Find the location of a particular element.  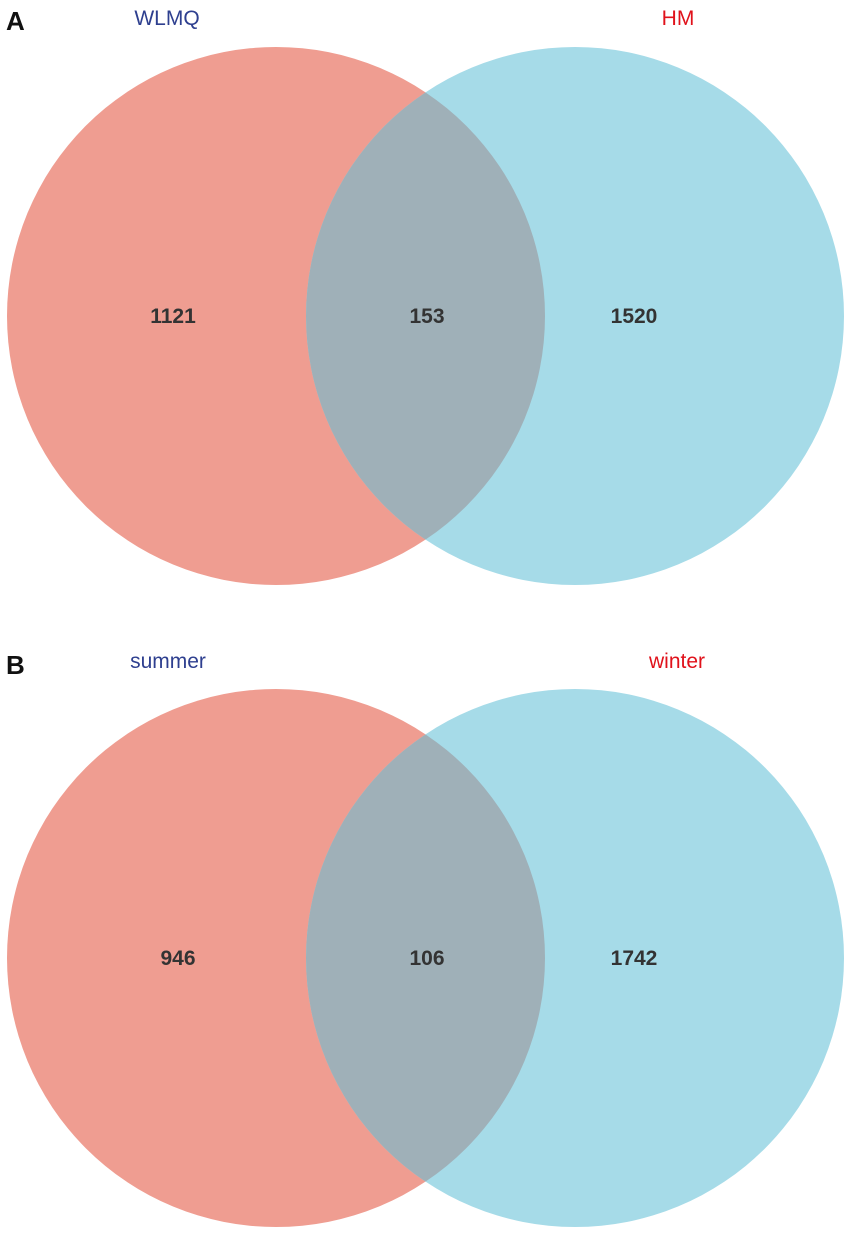

set-label-right: HM is located at coordinates (678, 18).